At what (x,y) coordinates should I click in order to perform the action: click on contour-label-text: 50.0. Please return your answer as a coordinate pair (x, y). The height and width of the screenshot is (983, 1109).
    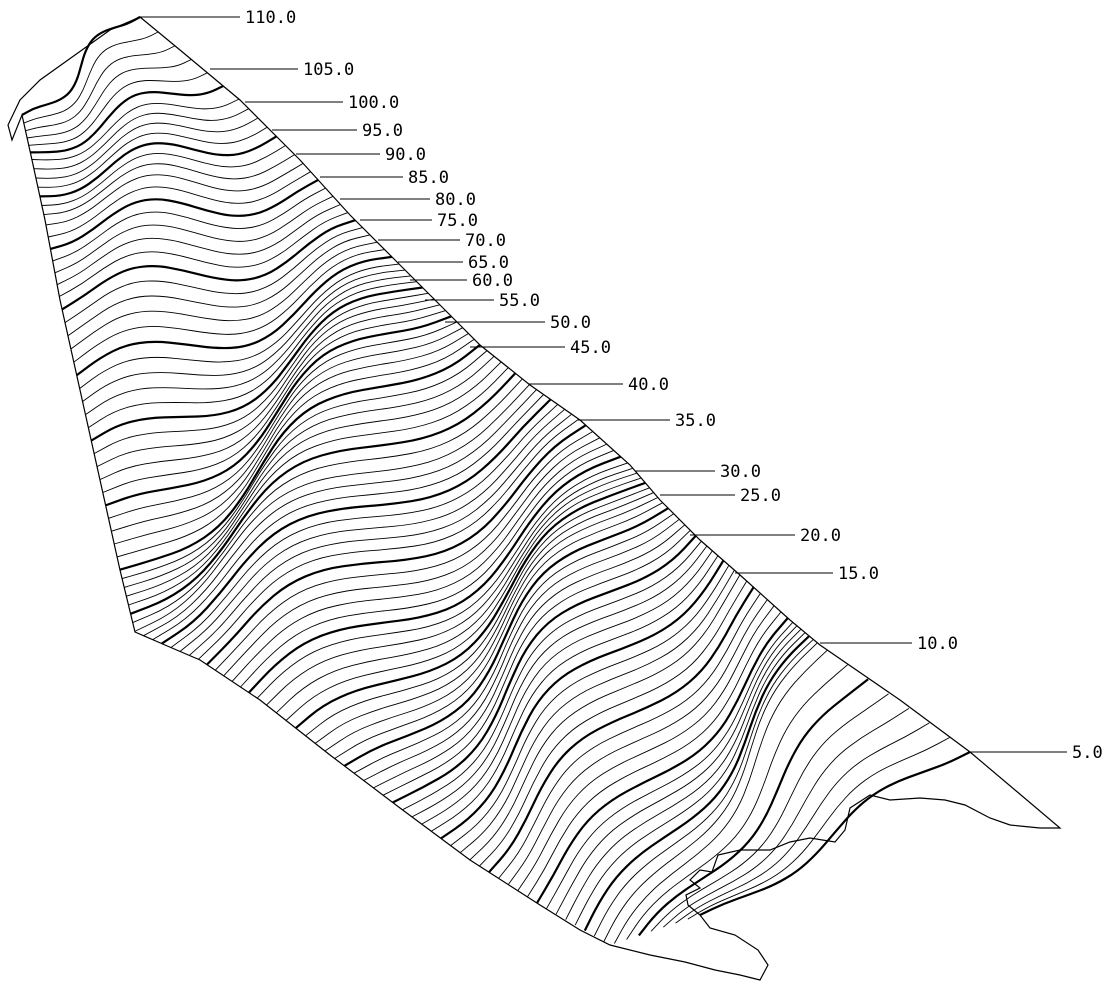
    Looking at the image, I should click on (570, 323).